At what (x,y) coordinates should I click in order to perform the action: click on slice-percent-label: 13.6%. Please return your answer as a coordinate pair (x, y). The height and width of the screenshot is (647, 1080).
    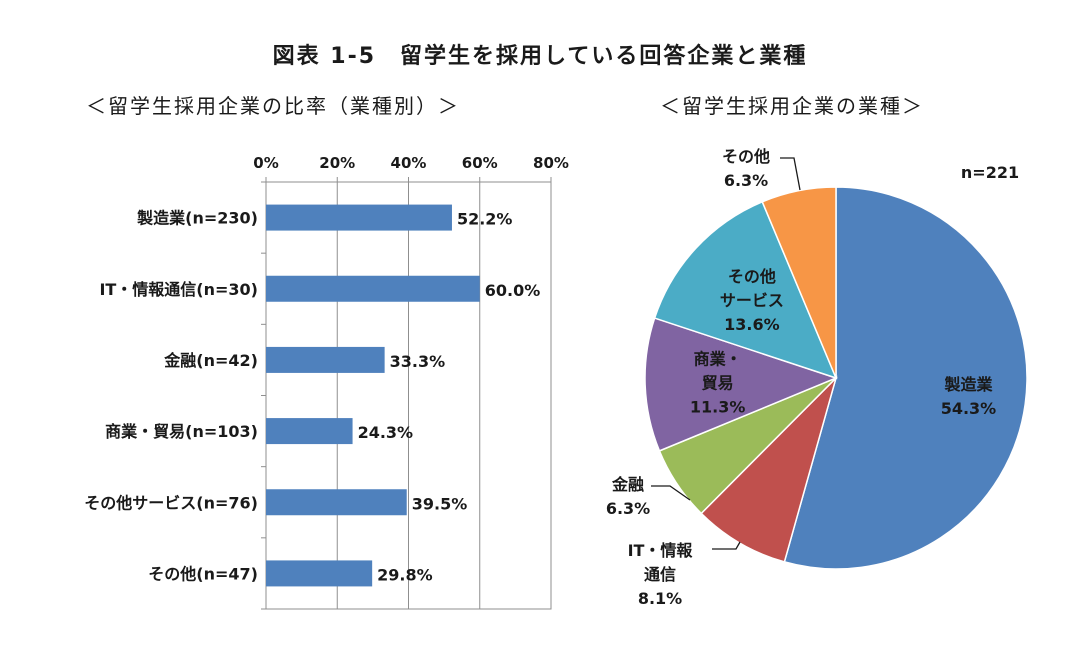
    Looking at the image, I should click on (752, 324).